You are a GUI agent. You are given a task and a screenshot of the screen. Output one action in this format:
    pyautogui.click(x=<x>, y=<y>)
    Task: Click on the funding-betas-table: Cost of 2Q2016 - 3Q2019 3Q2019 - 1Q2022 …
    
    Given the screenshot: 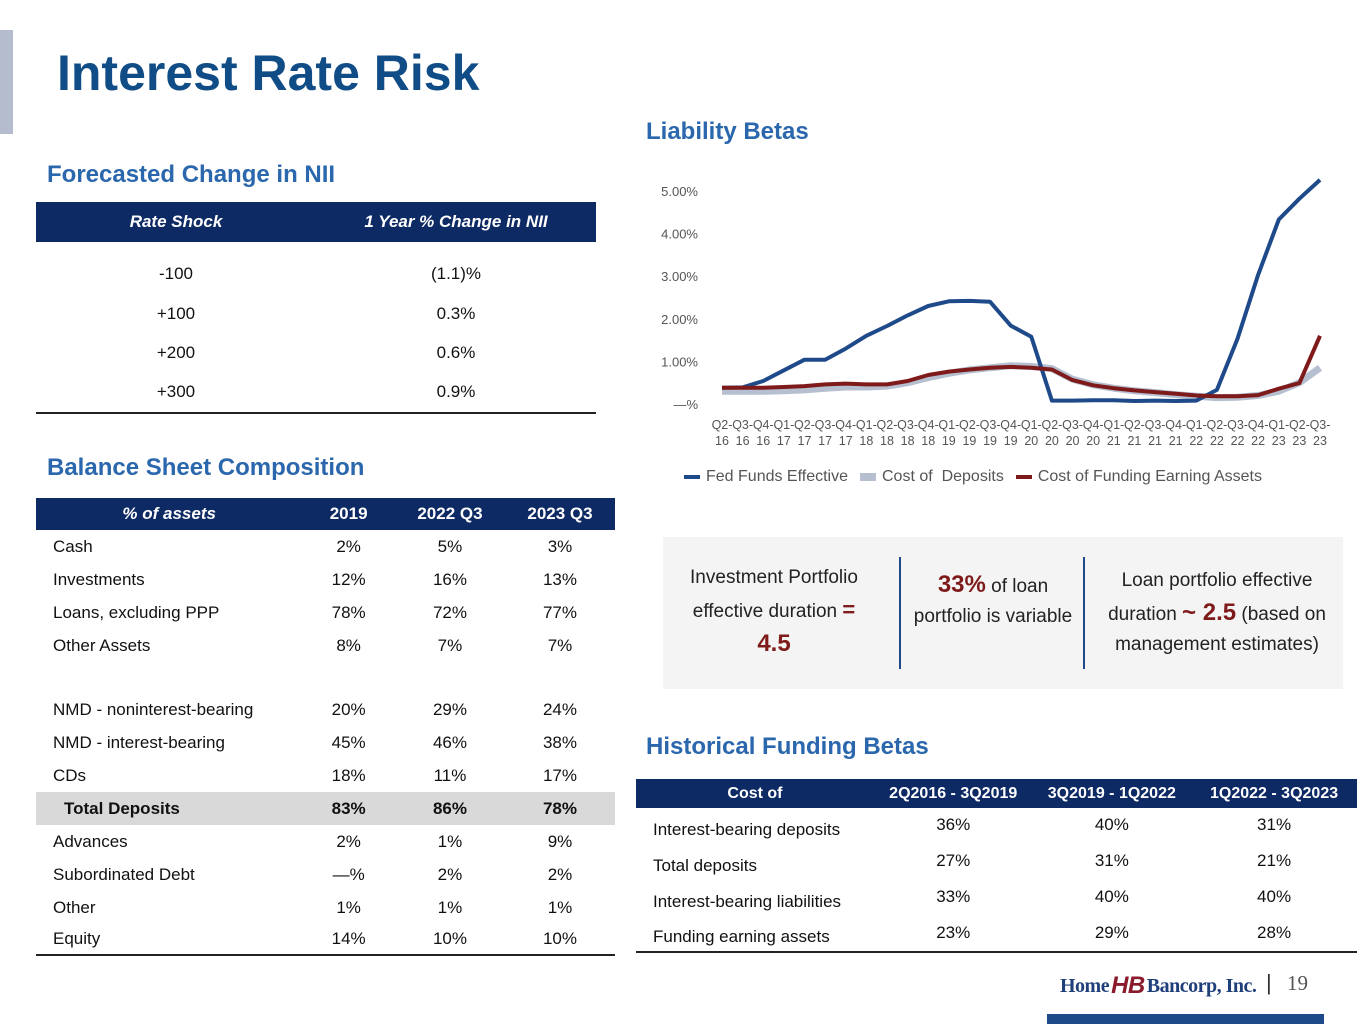 What is the action you would take?
    pyautogui.click(x=996, y=866)
    